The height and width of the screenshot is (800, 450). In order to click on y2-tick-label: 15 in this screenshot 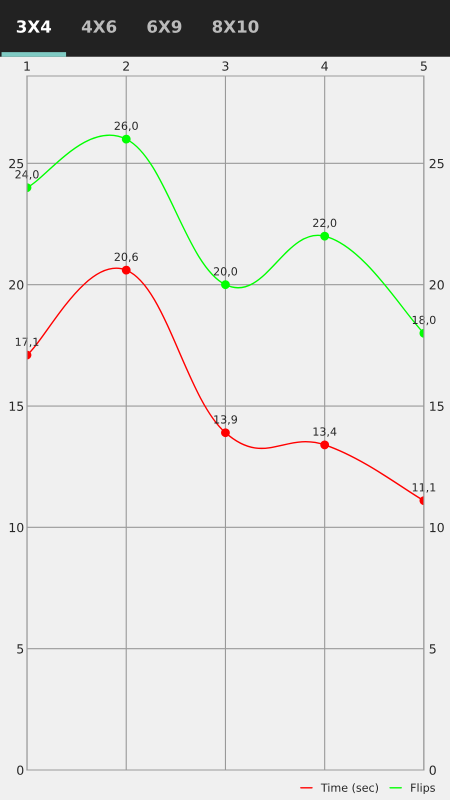, I will do `click(437, 406)`.